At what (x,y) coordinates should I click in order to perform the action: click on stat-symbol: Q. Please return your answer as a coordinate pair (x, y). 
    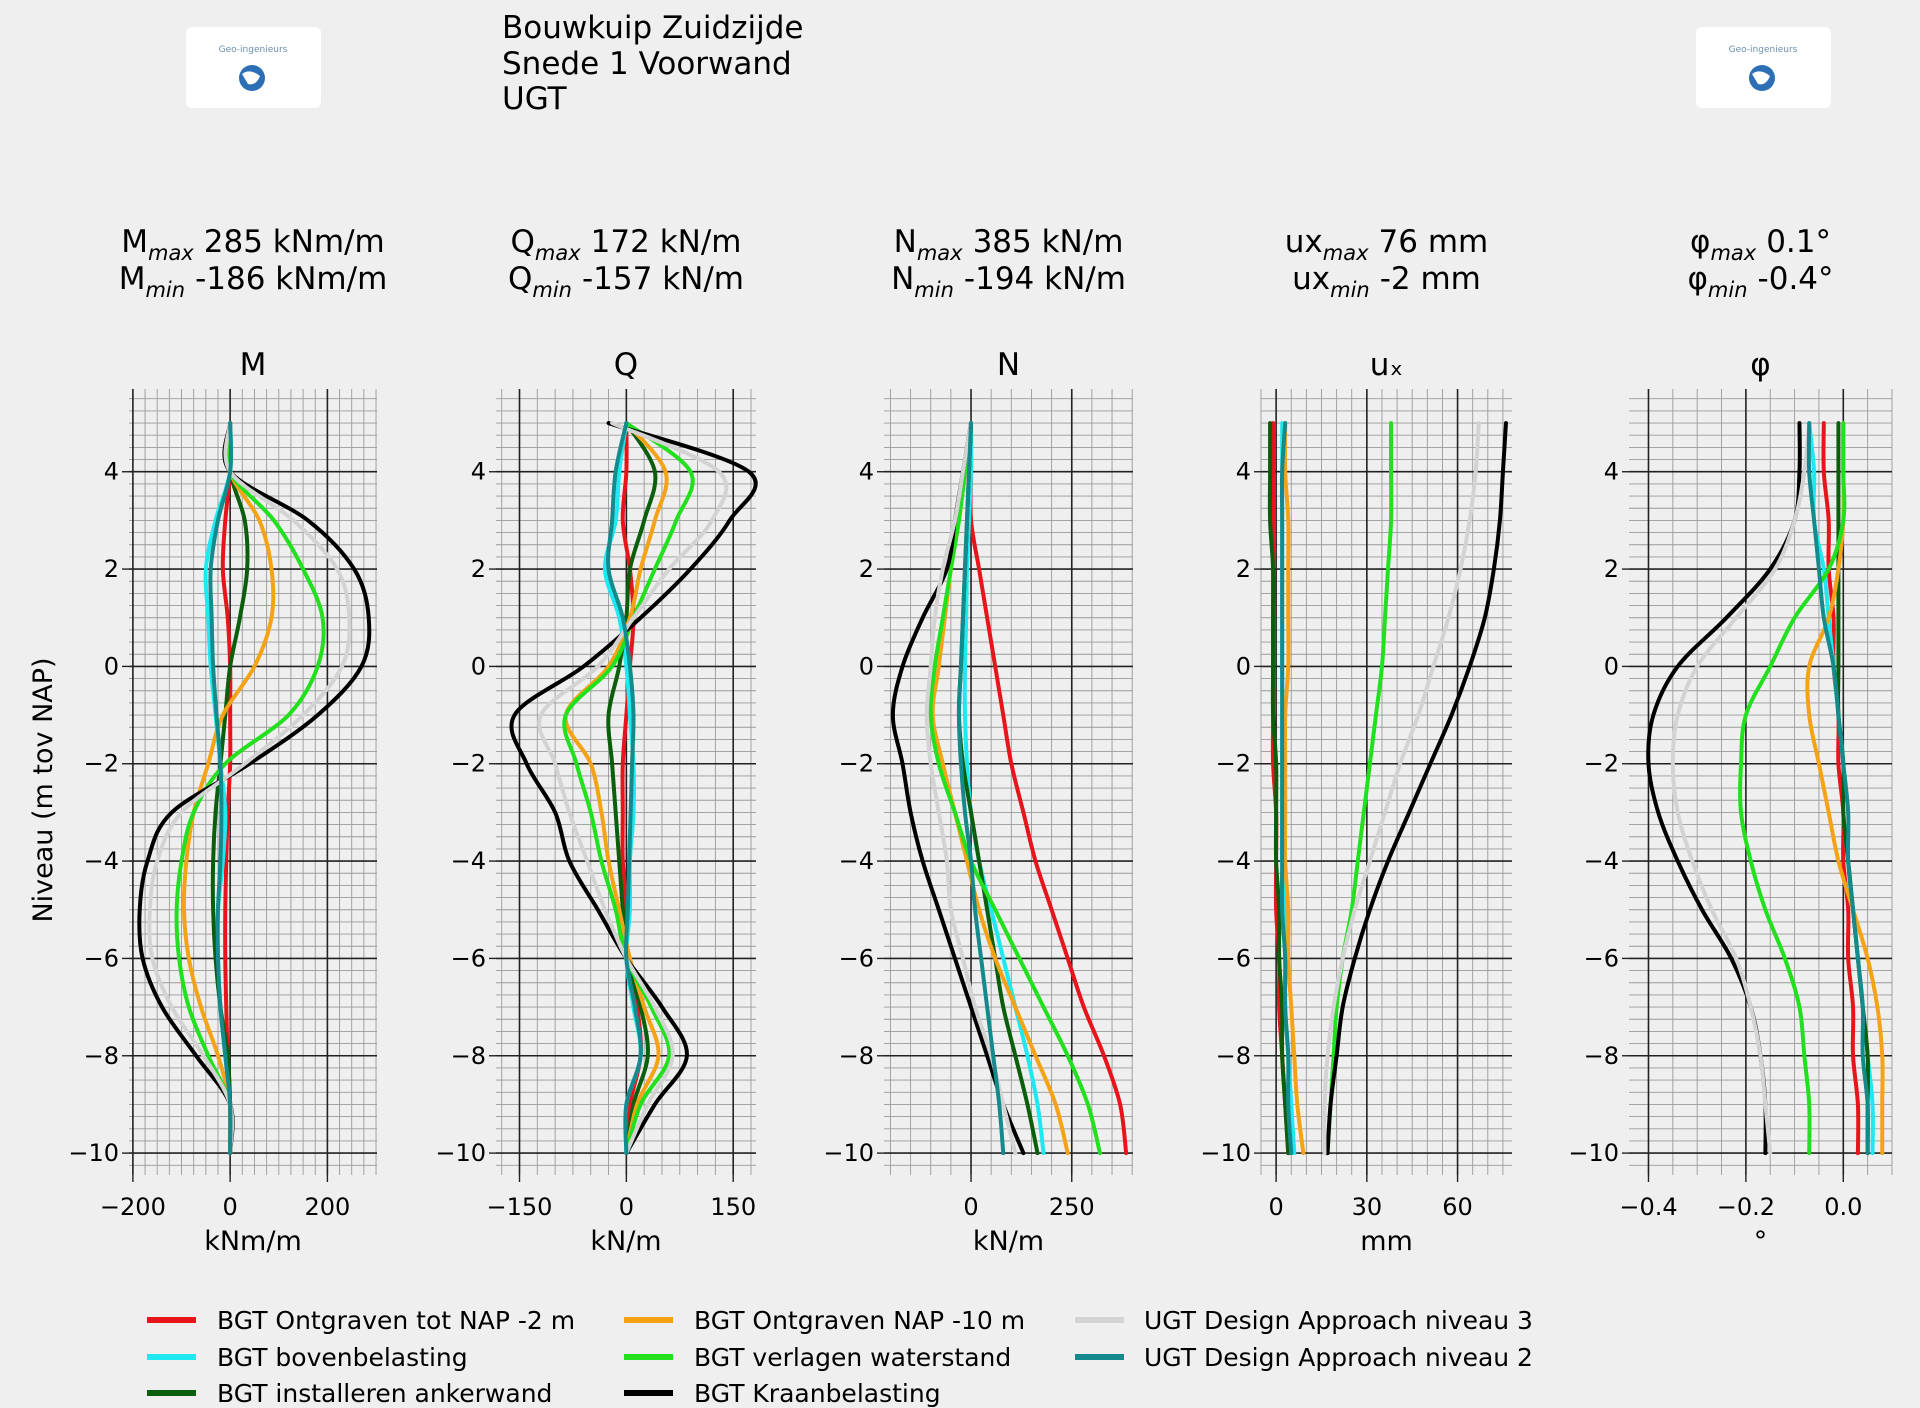
    Looking at the image, I should click on (520, 279).